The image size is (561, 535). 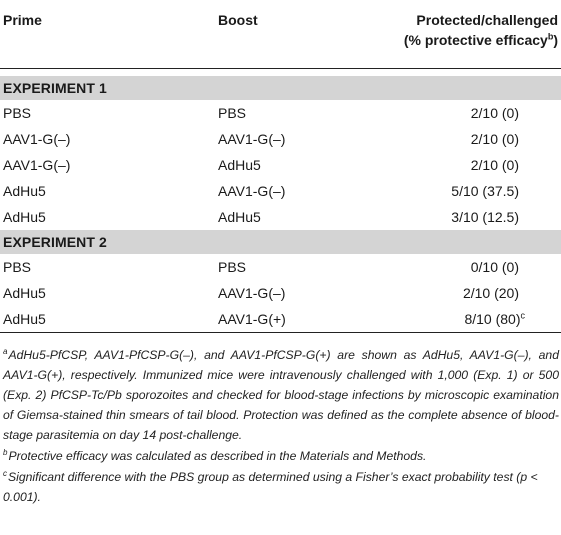 What do you see at coordinates (295, 34) in the screenshot?
I see `header-boost: Boost` at bounding box center [295, 34].